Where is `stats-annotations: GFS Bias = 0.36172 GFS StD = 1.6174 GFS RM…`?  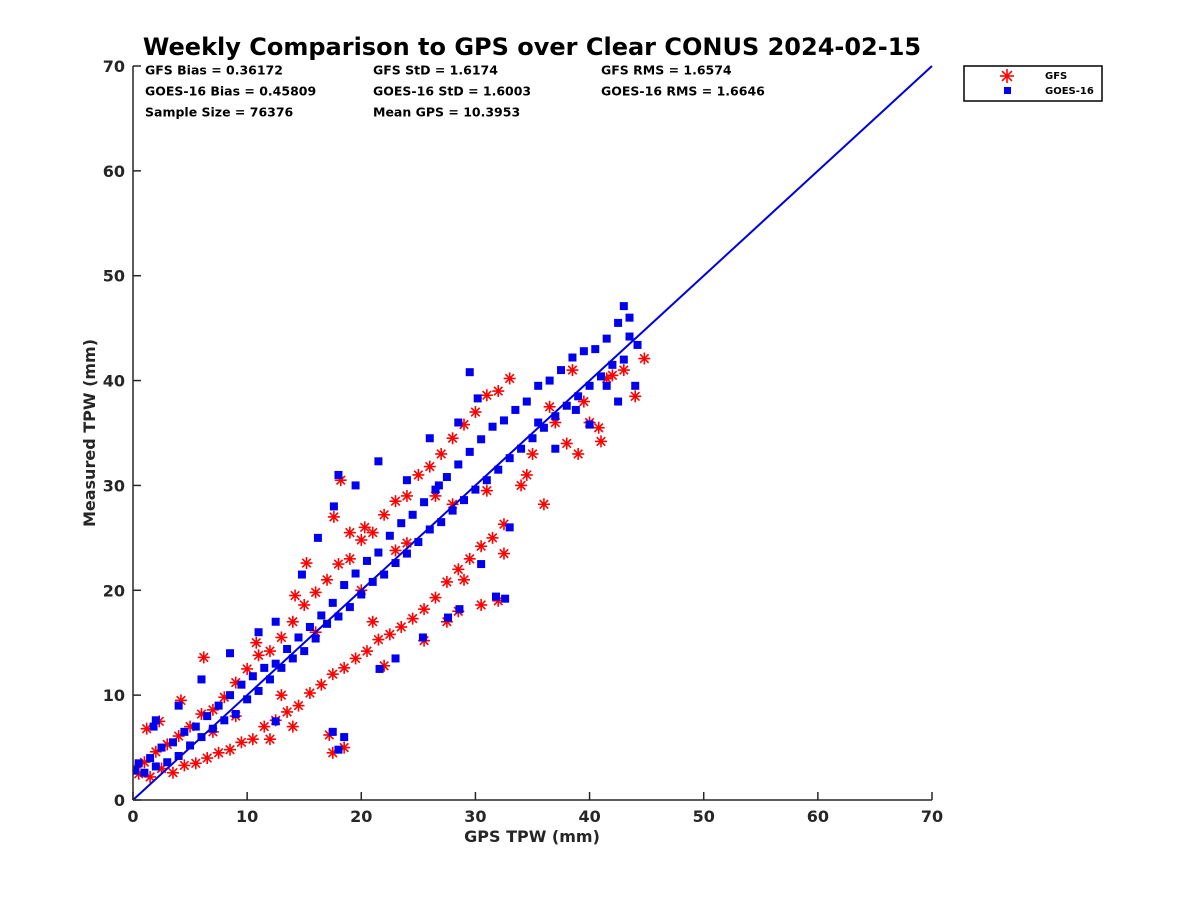
stats-annotations: GFS Bias = 0.36172 GFS StD = 1.6174 GFS RM… is located at coordinates (455, 91).